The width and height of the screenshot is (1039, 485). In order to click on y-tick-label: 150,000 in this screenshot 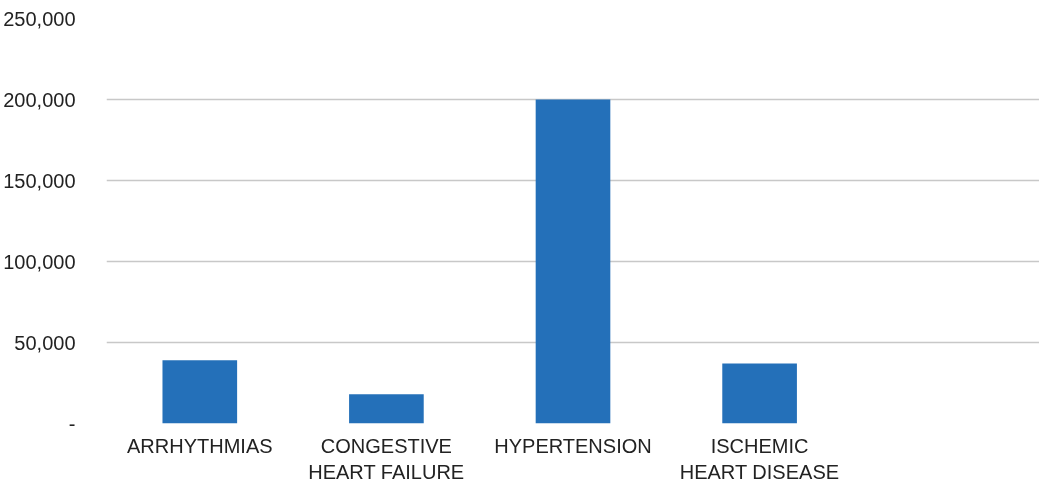, I will do `click(39, 180)`.